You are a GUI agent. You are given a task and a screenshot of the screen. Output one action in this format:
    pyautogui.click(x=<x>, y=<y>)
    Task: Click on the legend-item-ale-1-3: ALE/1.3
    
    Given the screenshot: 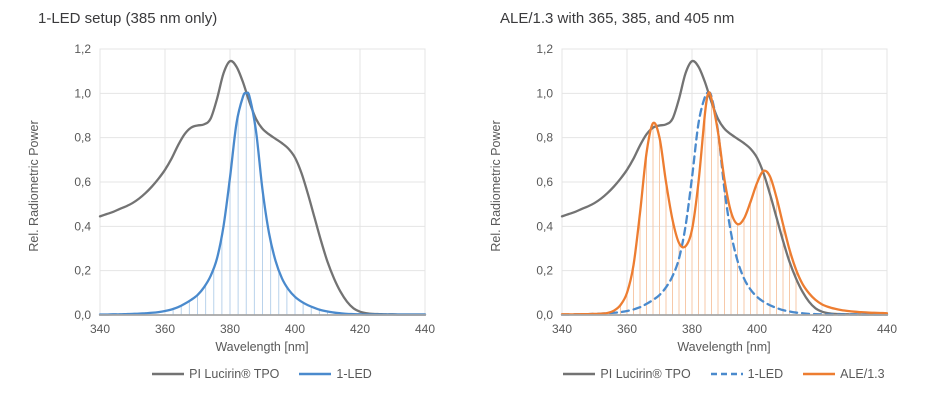 What is the action you would take?
    pyautogui.click(x=844, y=374)
    